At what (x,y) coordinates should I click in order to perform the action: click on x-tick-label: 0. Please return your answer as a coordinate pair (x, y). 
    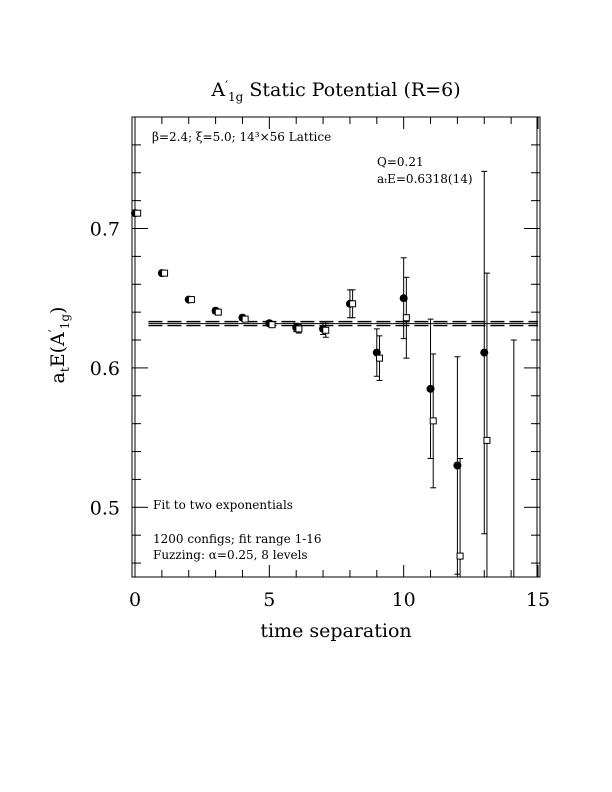
    Looking at the image, I should click on (135, 600).